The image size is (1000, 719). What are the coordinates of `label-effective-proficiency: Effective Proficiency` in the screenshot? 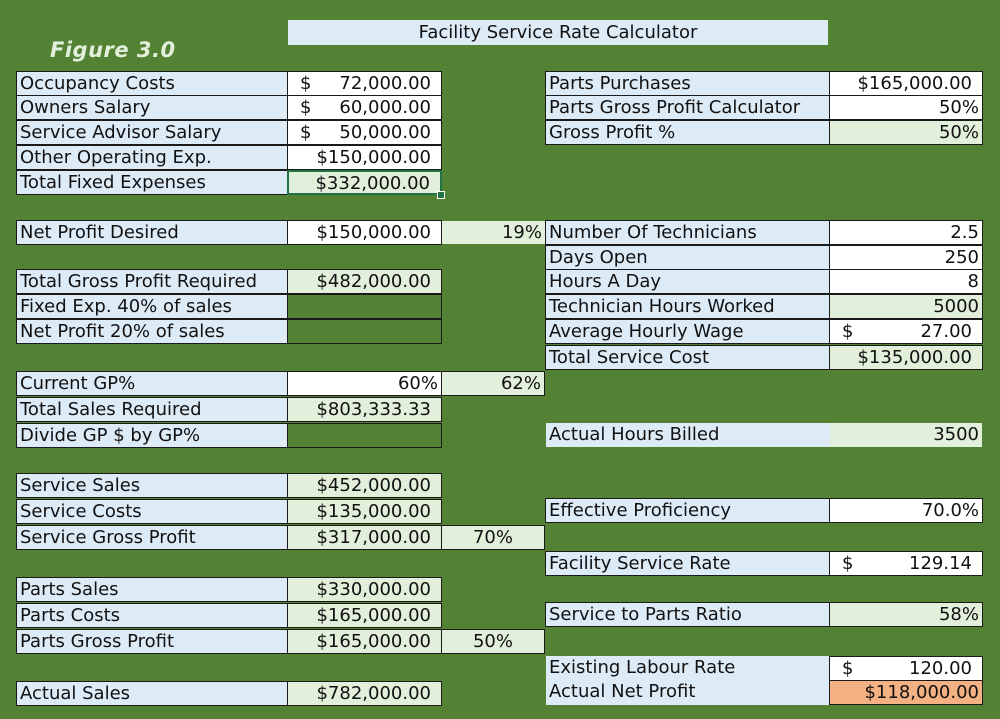 It's located at (688, 510).